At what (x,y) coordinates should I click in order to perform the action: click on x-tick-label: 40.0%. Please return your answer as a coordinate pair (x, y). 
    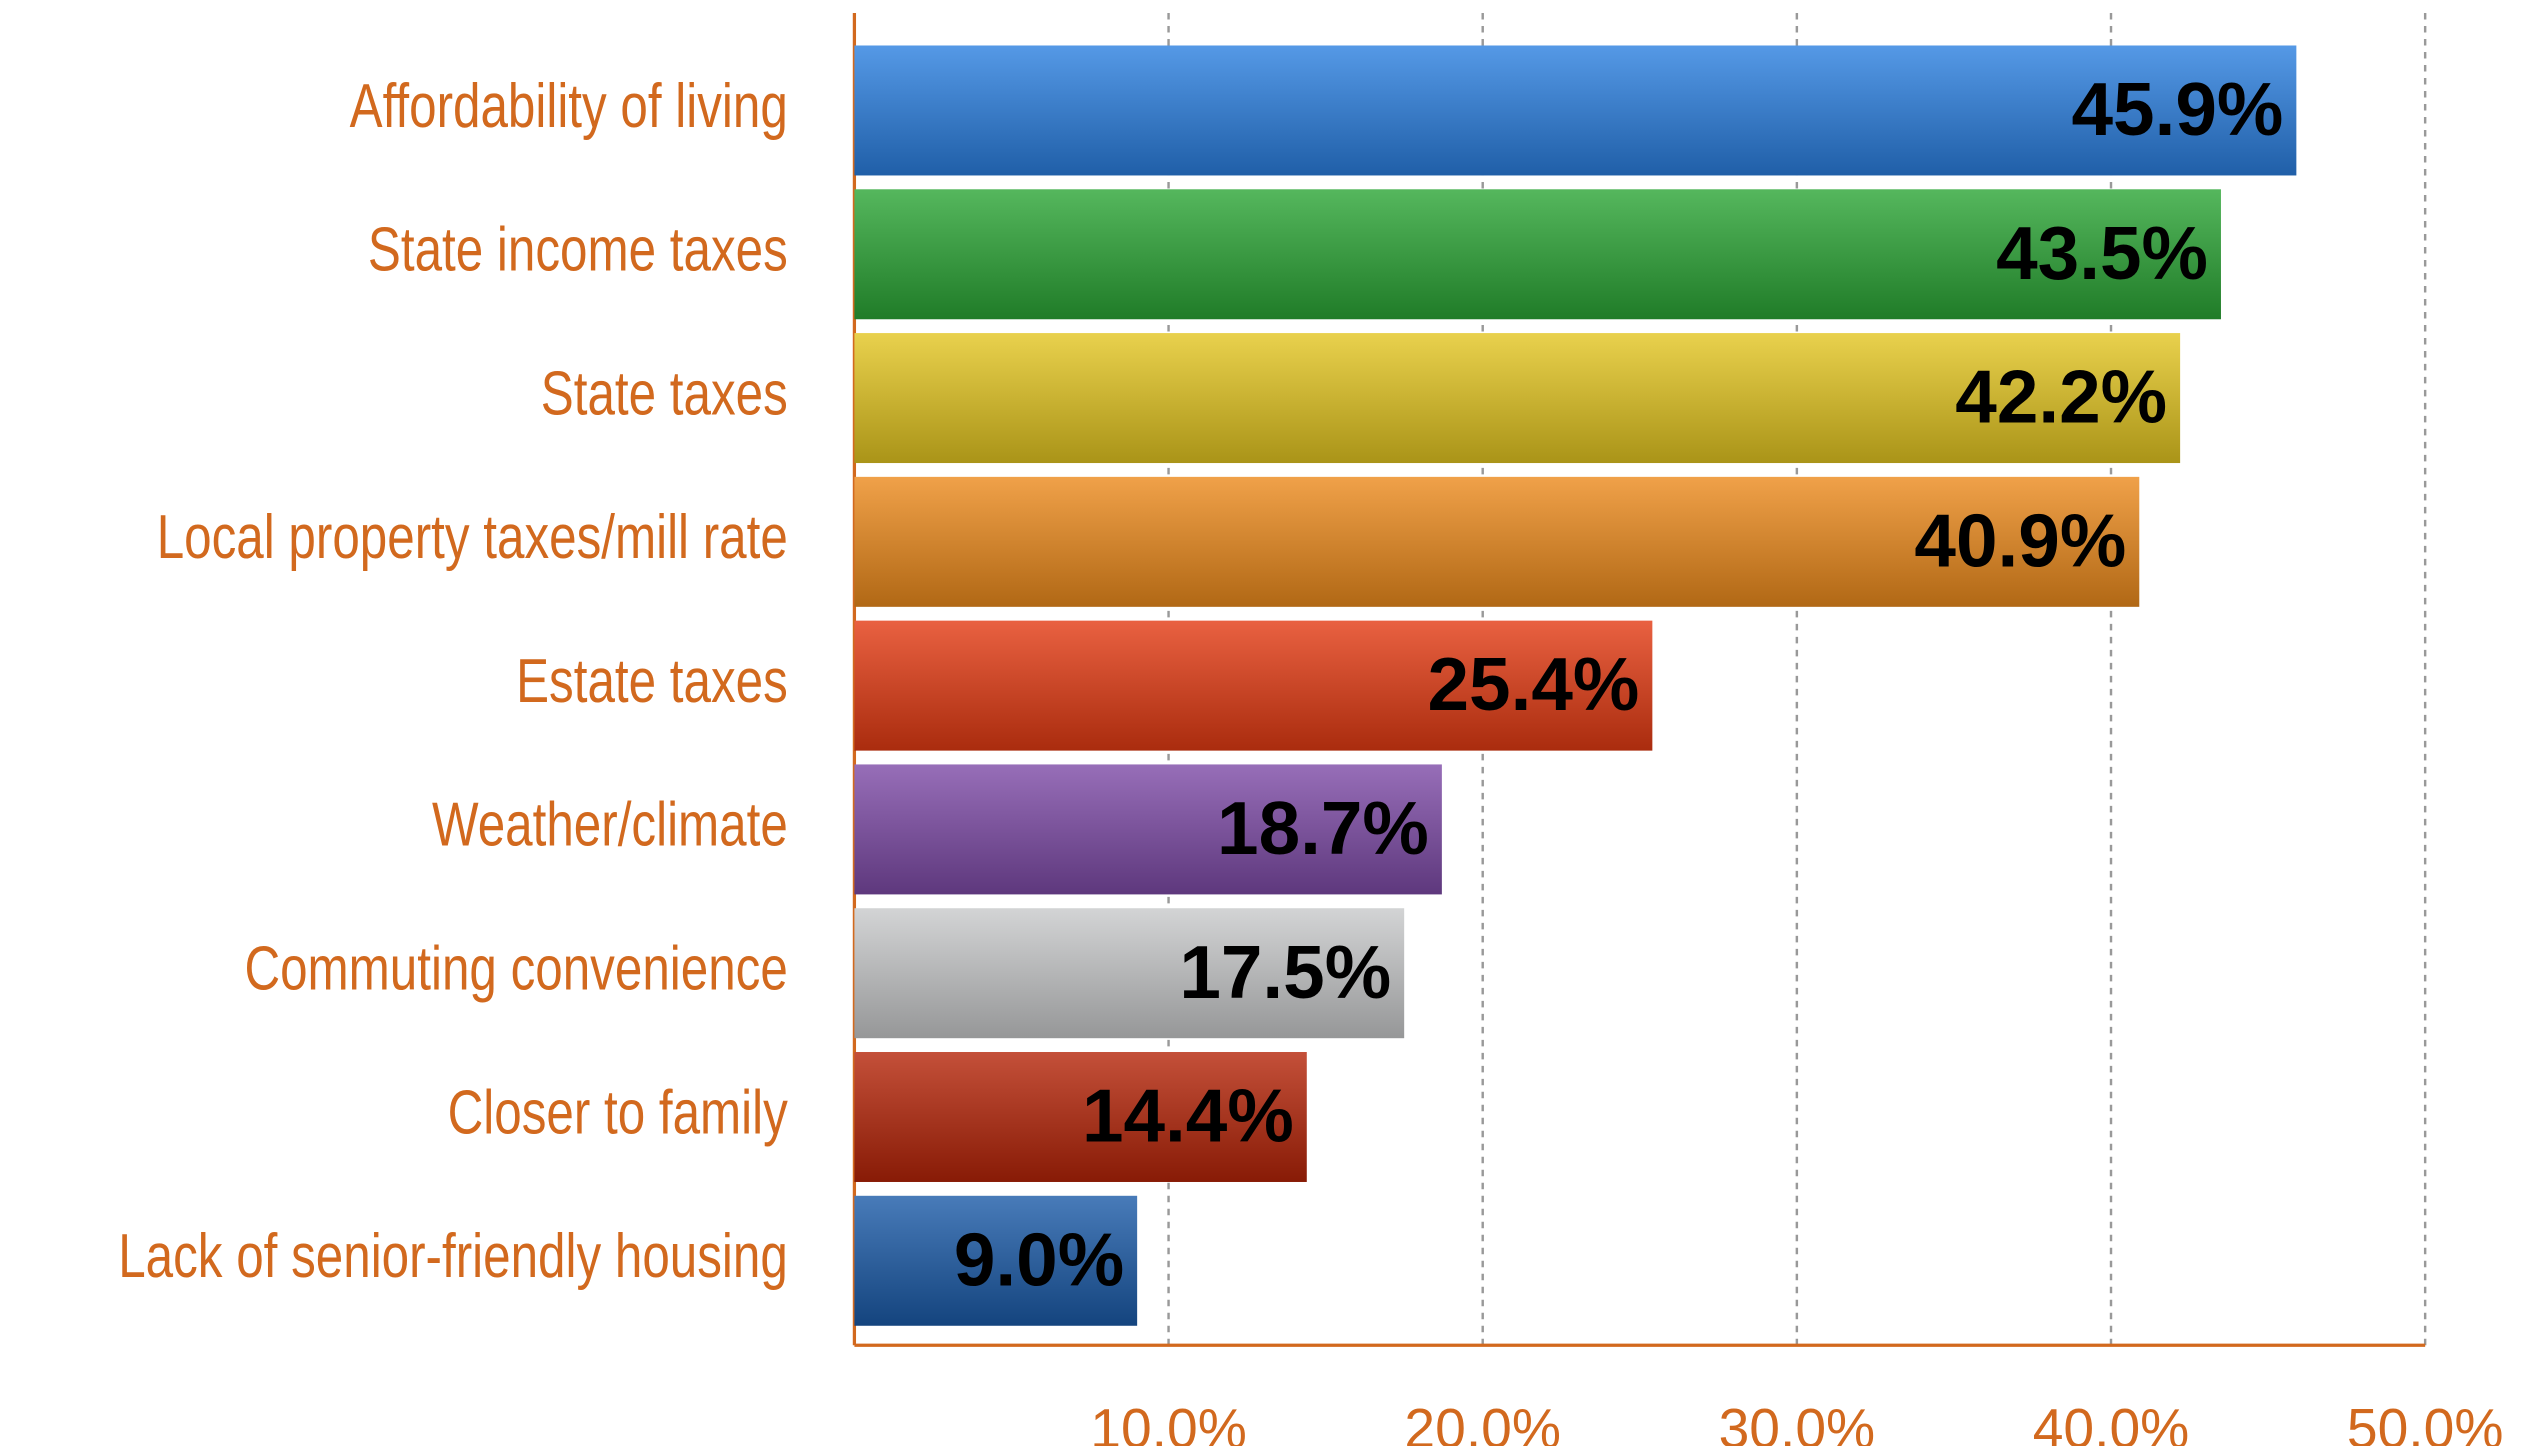
    Looking at the image, I should click on (2111, 1422).